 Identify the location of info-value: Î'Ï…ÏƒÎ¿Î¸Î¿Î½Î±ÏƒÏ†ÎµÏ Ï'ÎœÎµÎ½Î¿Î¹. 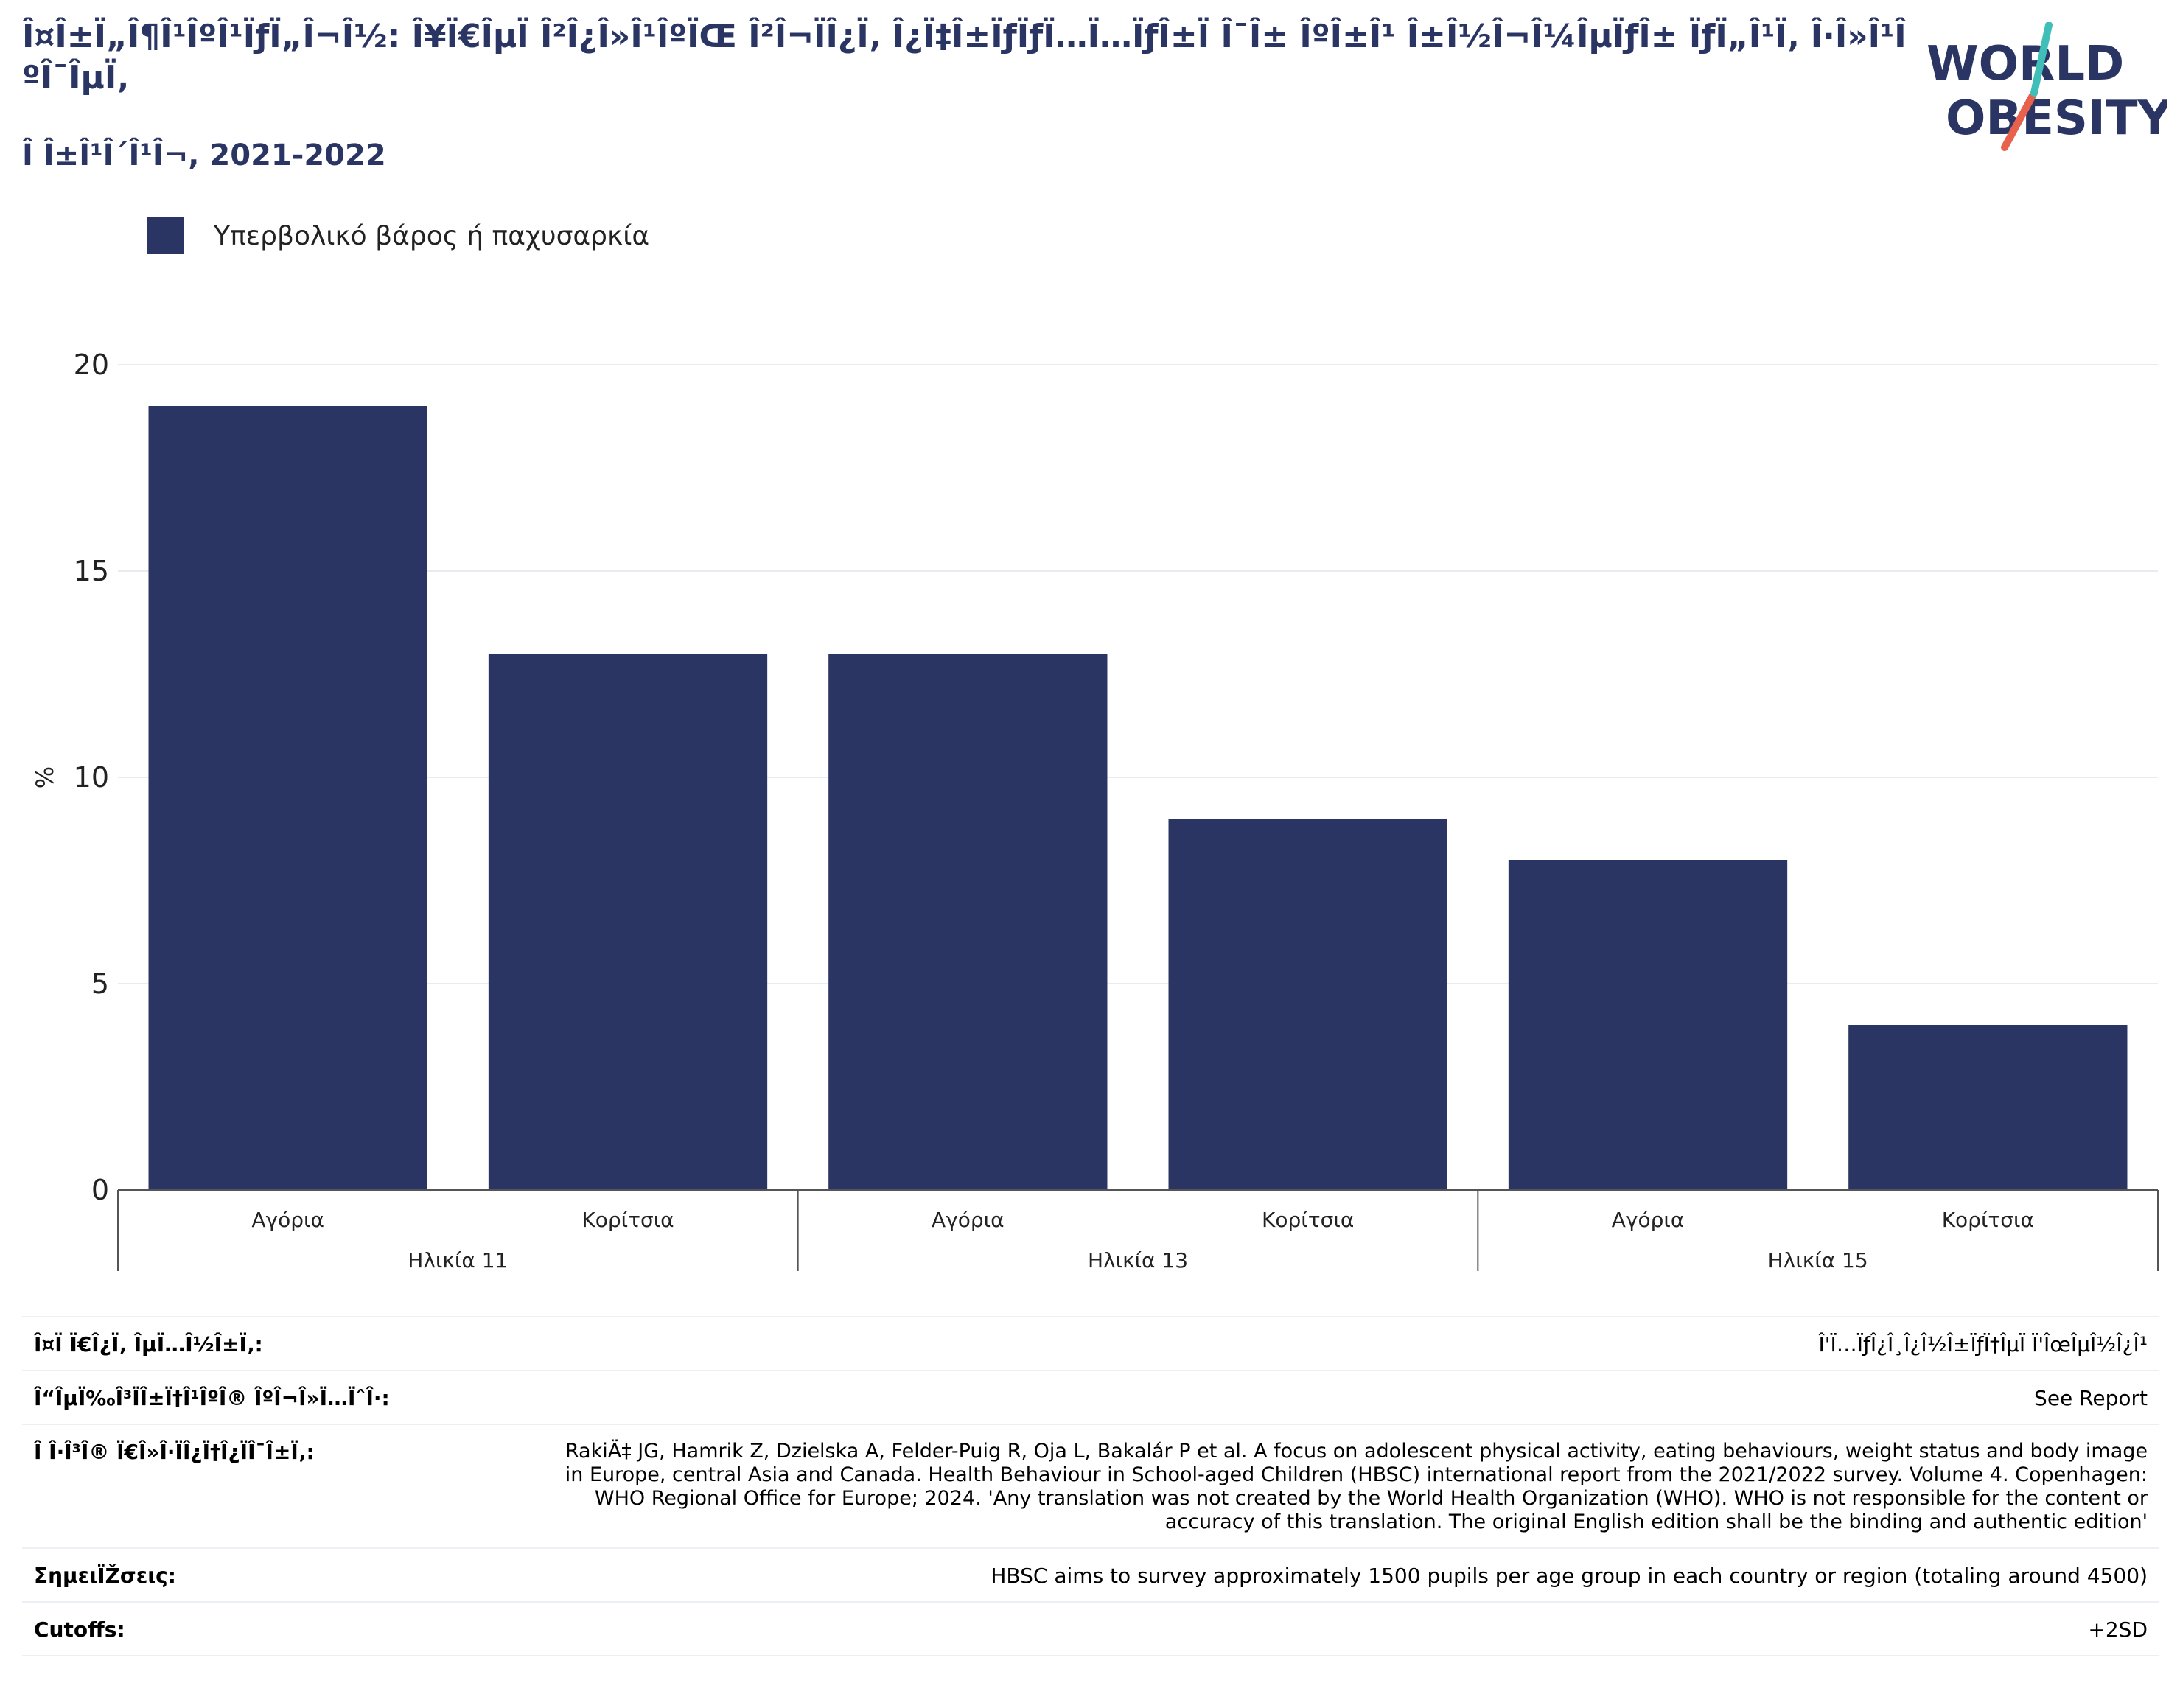
(1983, 1344).